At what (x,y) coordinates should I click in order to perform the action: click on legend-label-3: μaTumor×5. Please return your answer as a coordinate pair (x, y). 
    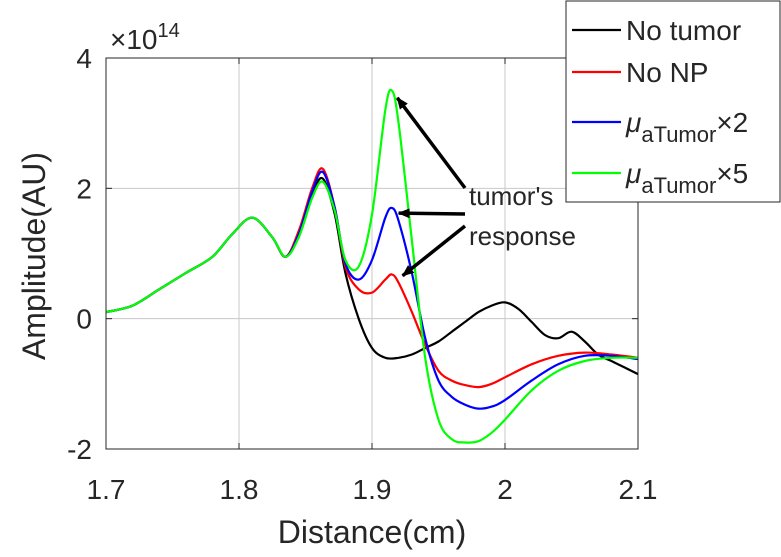
    Looking at the image, I should click on (686, 178).